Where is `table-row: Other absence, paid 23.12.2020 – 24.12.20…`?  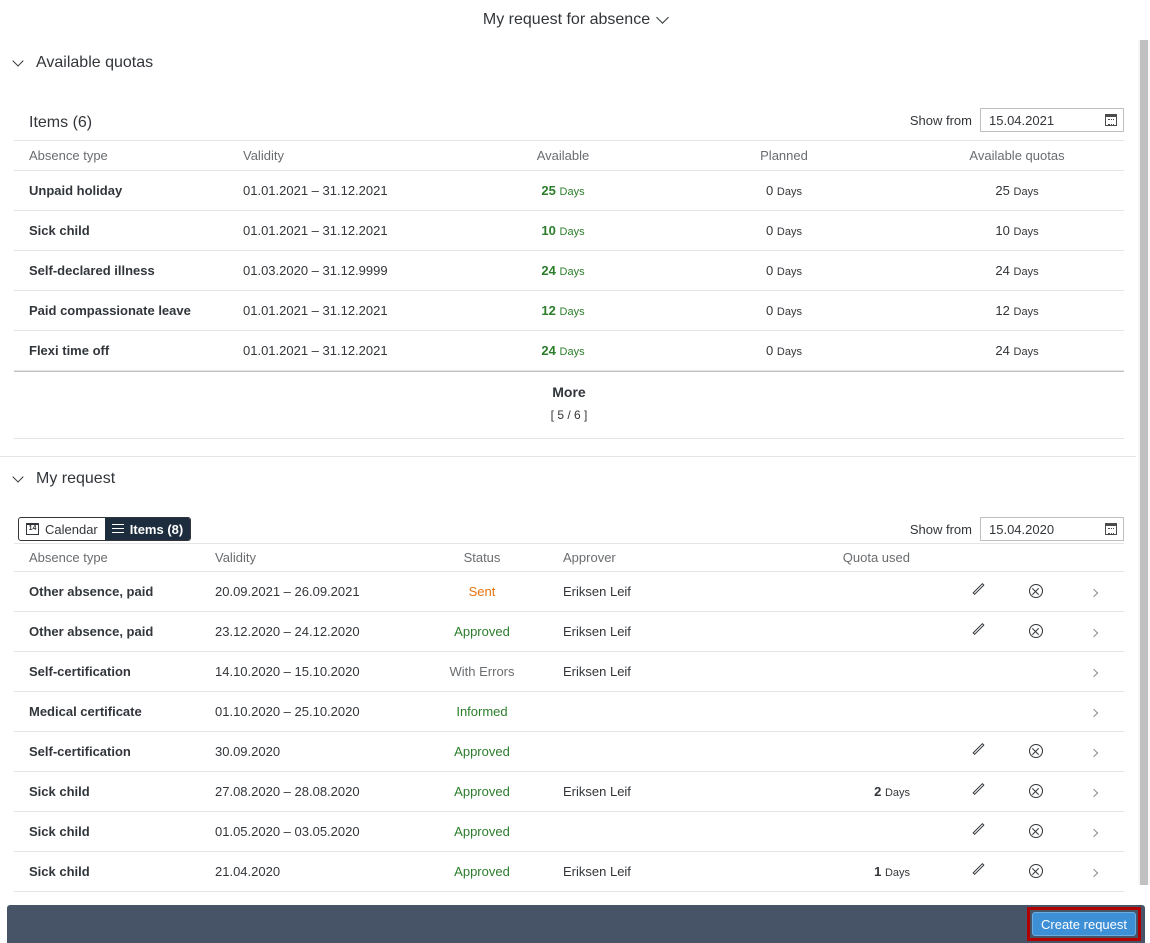
table-row: Other absence, paid 23.12.2020 – 24.12.20… is located at coordinates (569, 631).